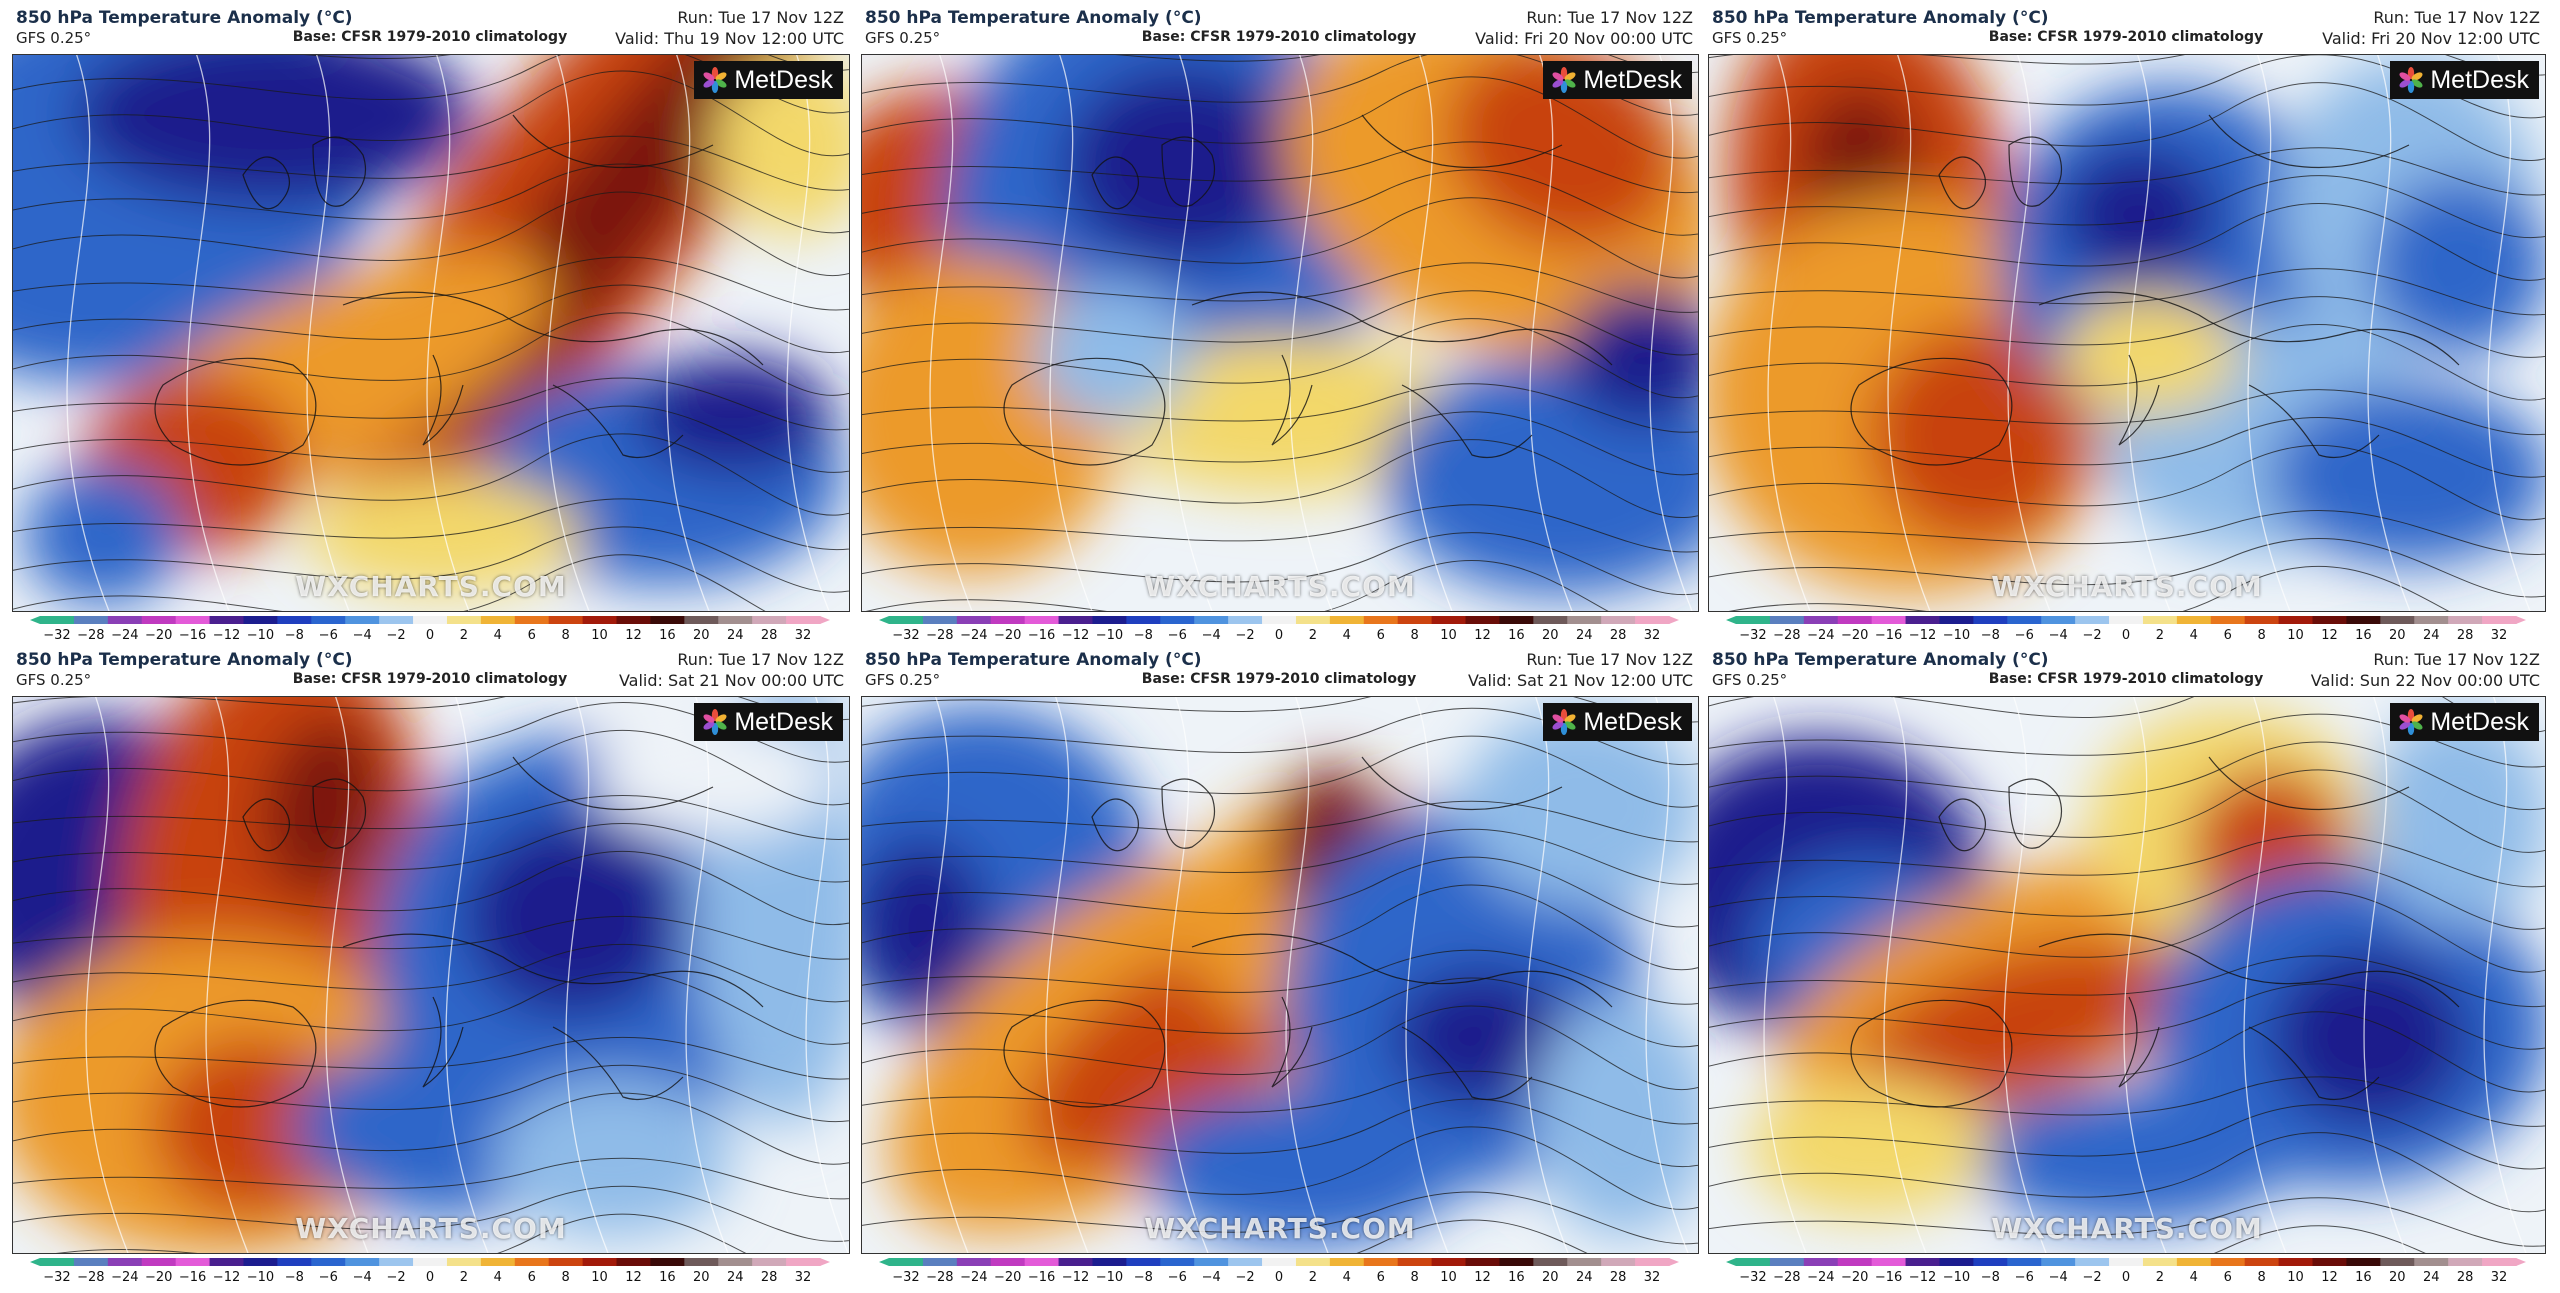  I want to click on metdesk-logo: MetDesk, so click(2464, 80).